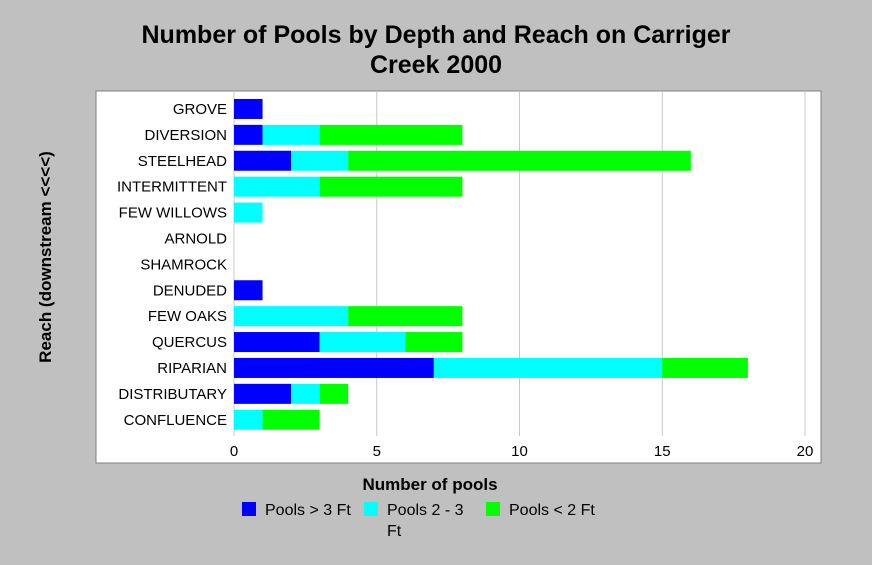  I want to click on legend-label: Pools 2 - 3 Ft, so click(425, 521).